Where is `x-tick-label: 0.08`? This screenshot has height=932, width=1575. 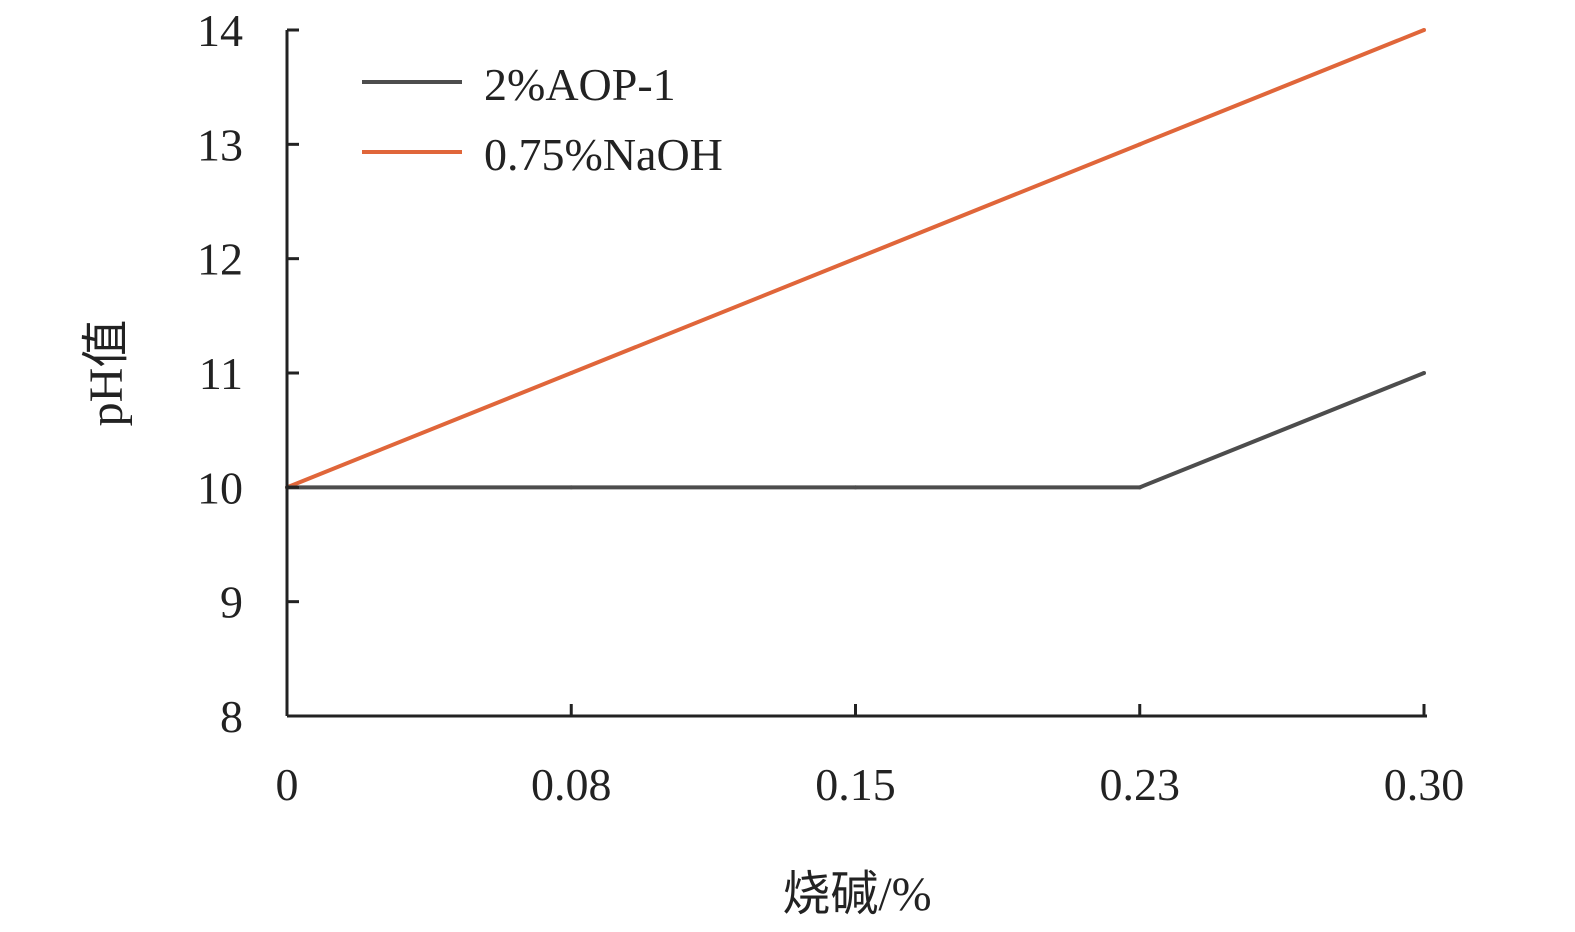 x-tick-label: 0.08 is located at coordinates (571, 784).